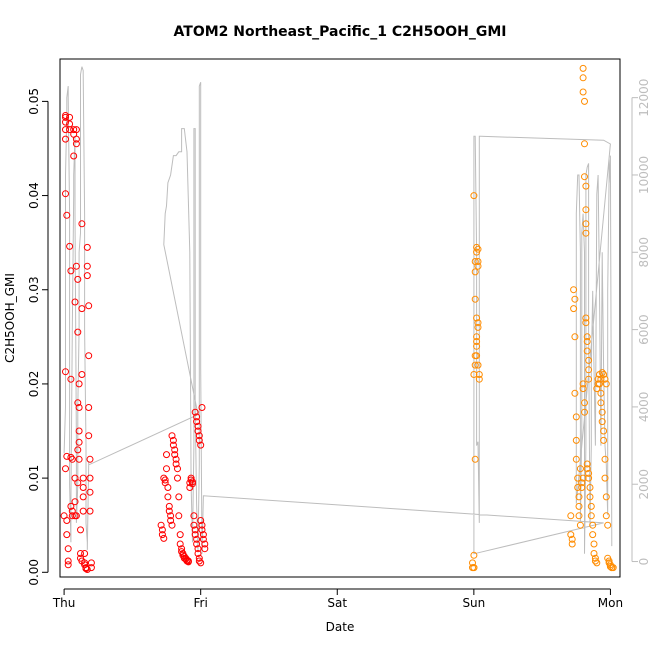  What do you see at coordinates (643, 98) in the screenshot?
I see `right-tick-label: 12000` at bounding box center [643, 98].